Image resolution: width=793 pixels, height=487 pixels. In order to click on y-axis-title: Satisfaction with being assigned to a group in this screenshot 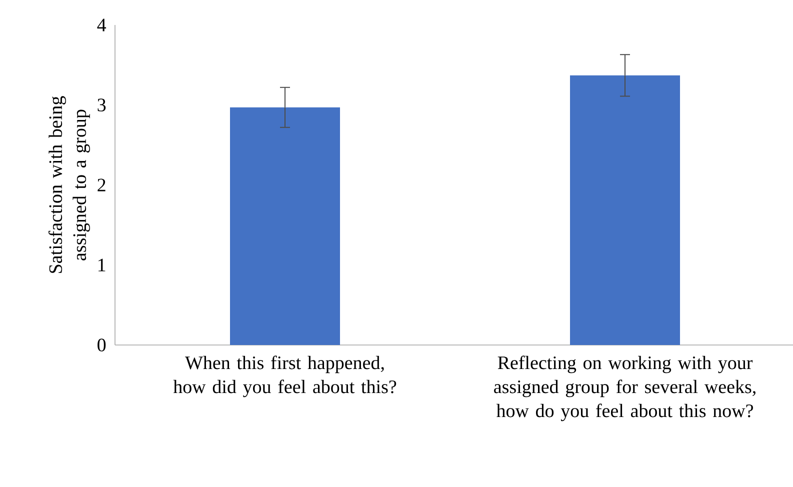, I will do `click(69, 184)`.